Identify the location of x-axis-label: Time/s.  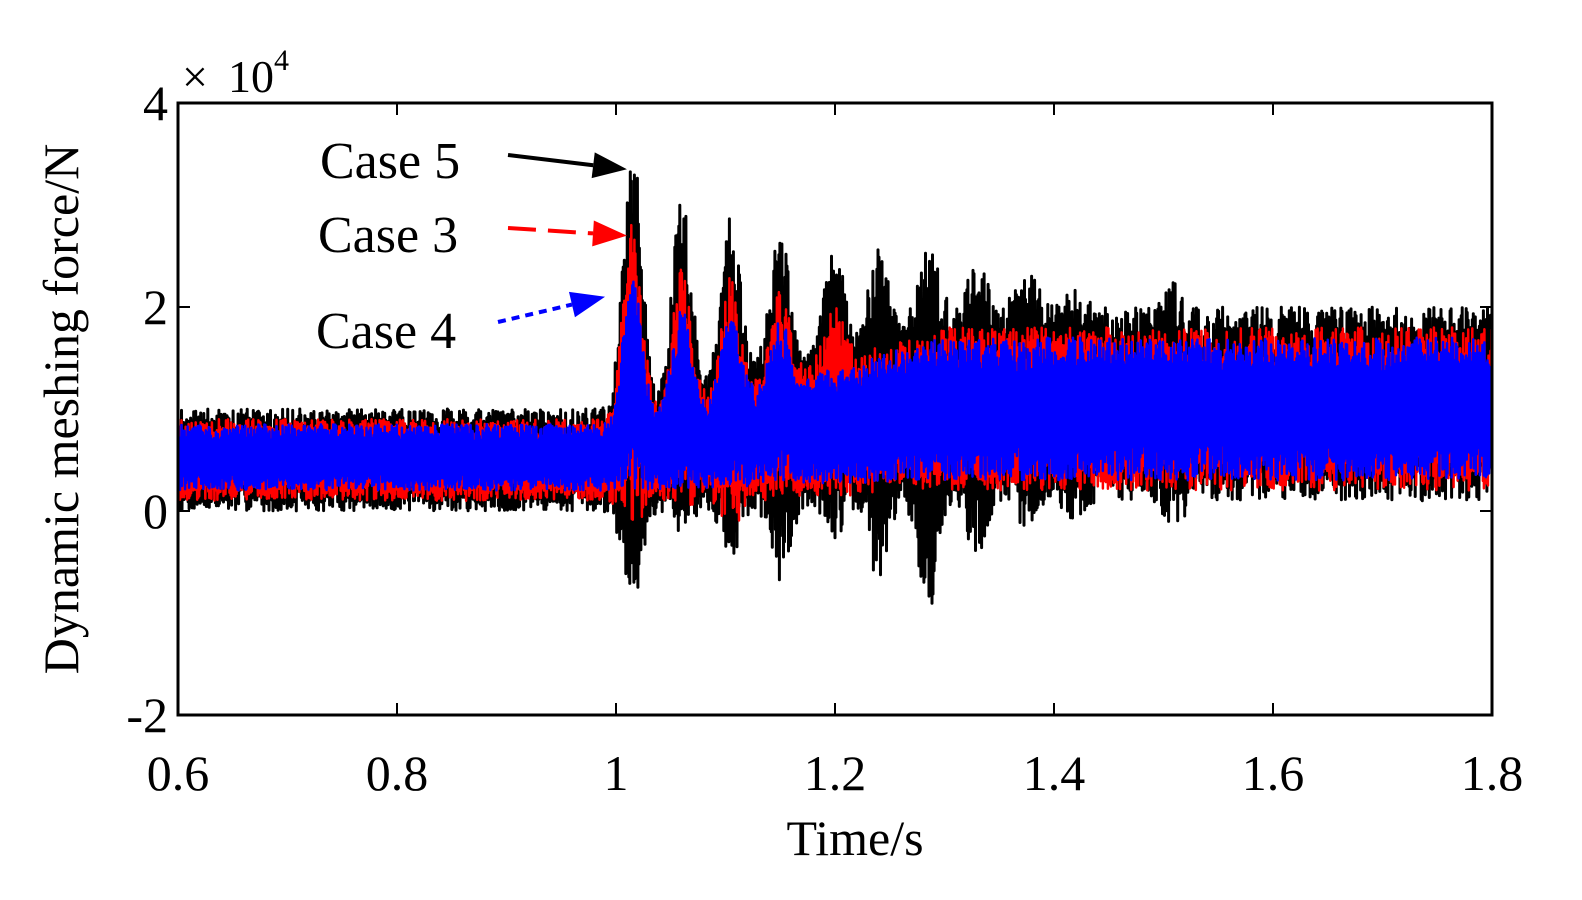
(854, 838).